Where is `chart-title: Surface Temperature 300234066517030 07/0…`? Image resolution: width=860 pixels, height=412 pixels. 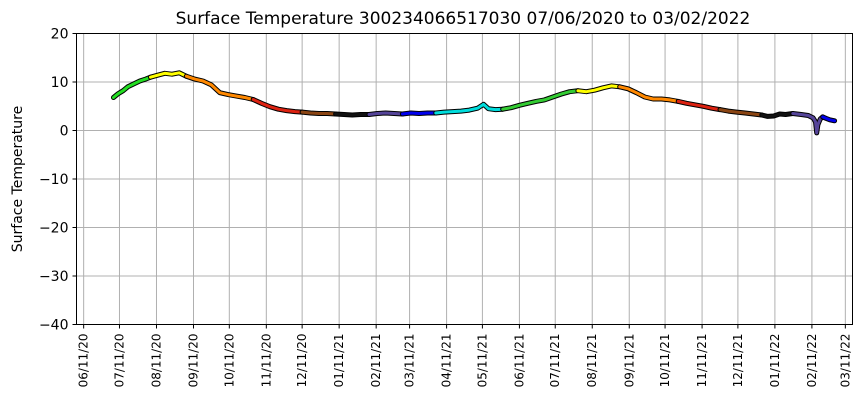 chart-title: Surface Temperature 300234066517030 07/0… is located at coordinates (463, 19).